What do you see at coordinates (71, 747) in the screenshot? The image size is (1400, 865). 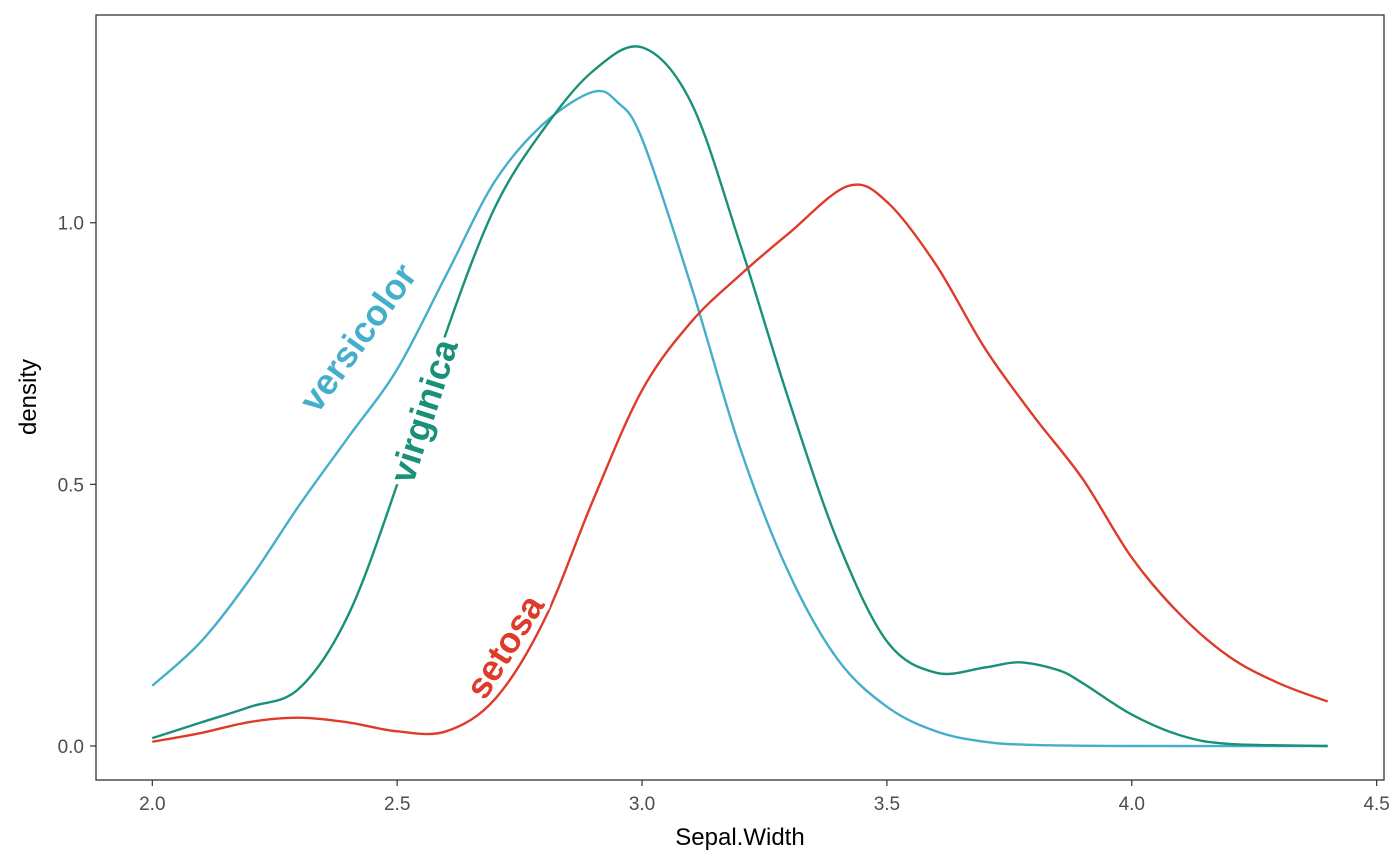 I see `y-tick-label: 0.0` at bounding box center [71, 747].